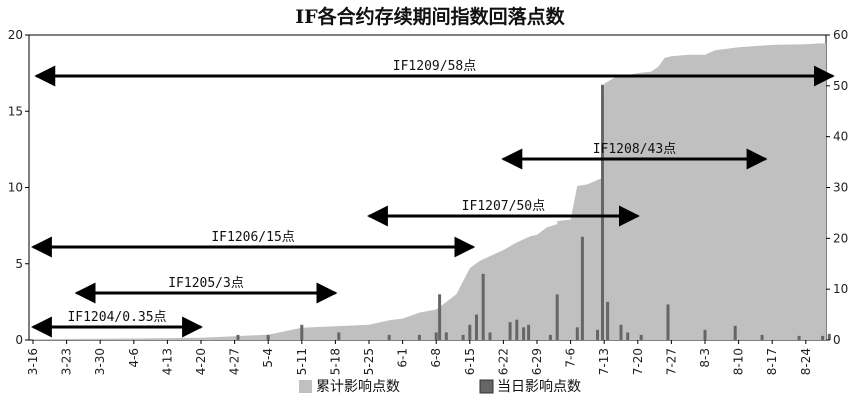  Describe the element at coordinates (335, 361) in the screenshot. I see `x-tick-label: 5-18` at that location.